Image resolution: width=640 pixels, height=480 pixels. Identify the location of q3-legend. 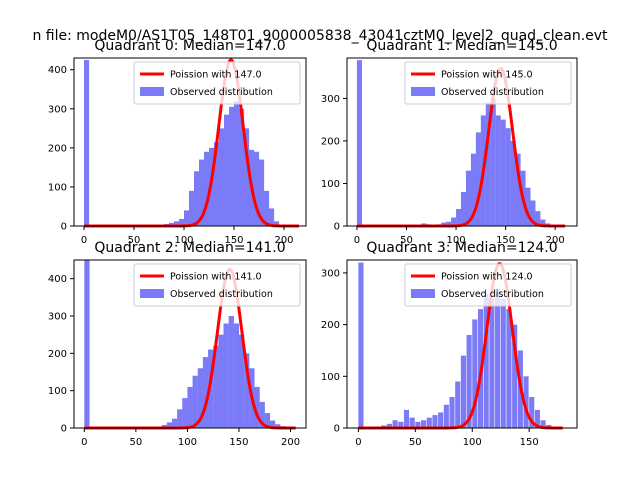
(488, 285).